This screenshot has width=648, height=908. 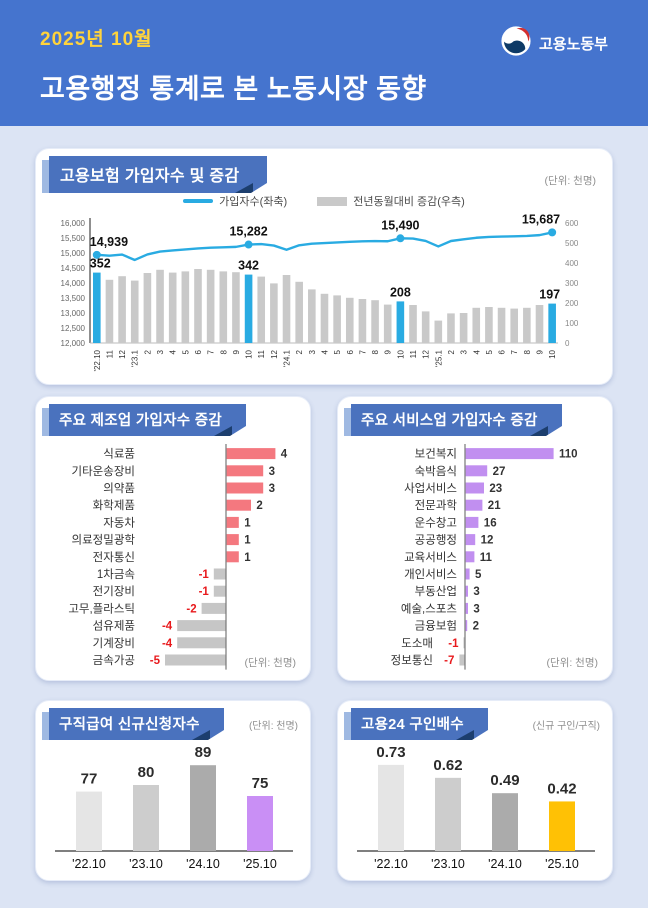 What do you see at coordinates (260, 783) in the screenshot?
I see `value-label: 75` at bounding box center [260, 783].